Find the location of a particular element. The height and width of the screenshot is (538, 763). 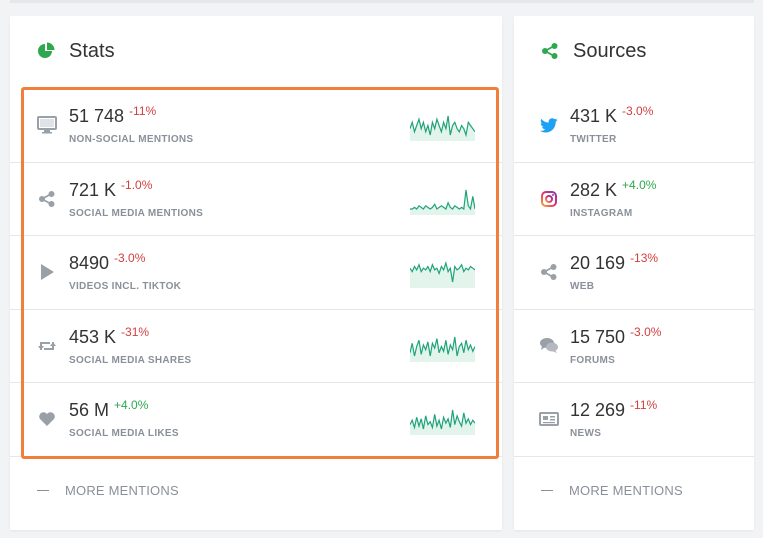

retweet-icon is located at coordinates (47, 346).